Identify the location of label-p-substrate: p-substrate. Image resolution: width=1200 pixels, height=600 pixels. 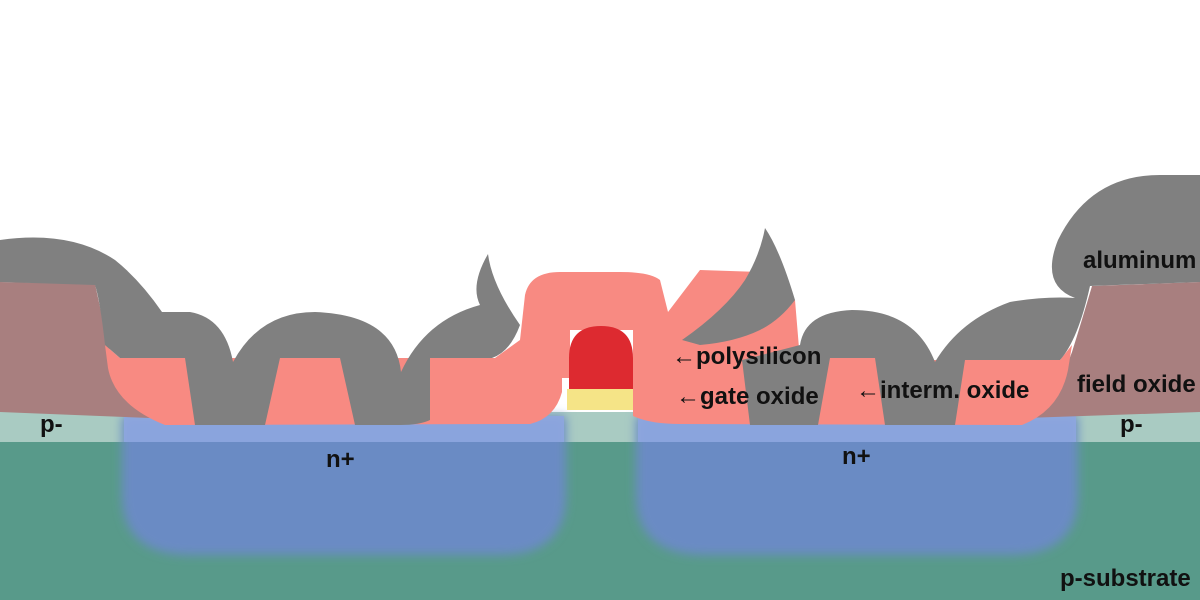
(1125, 578).